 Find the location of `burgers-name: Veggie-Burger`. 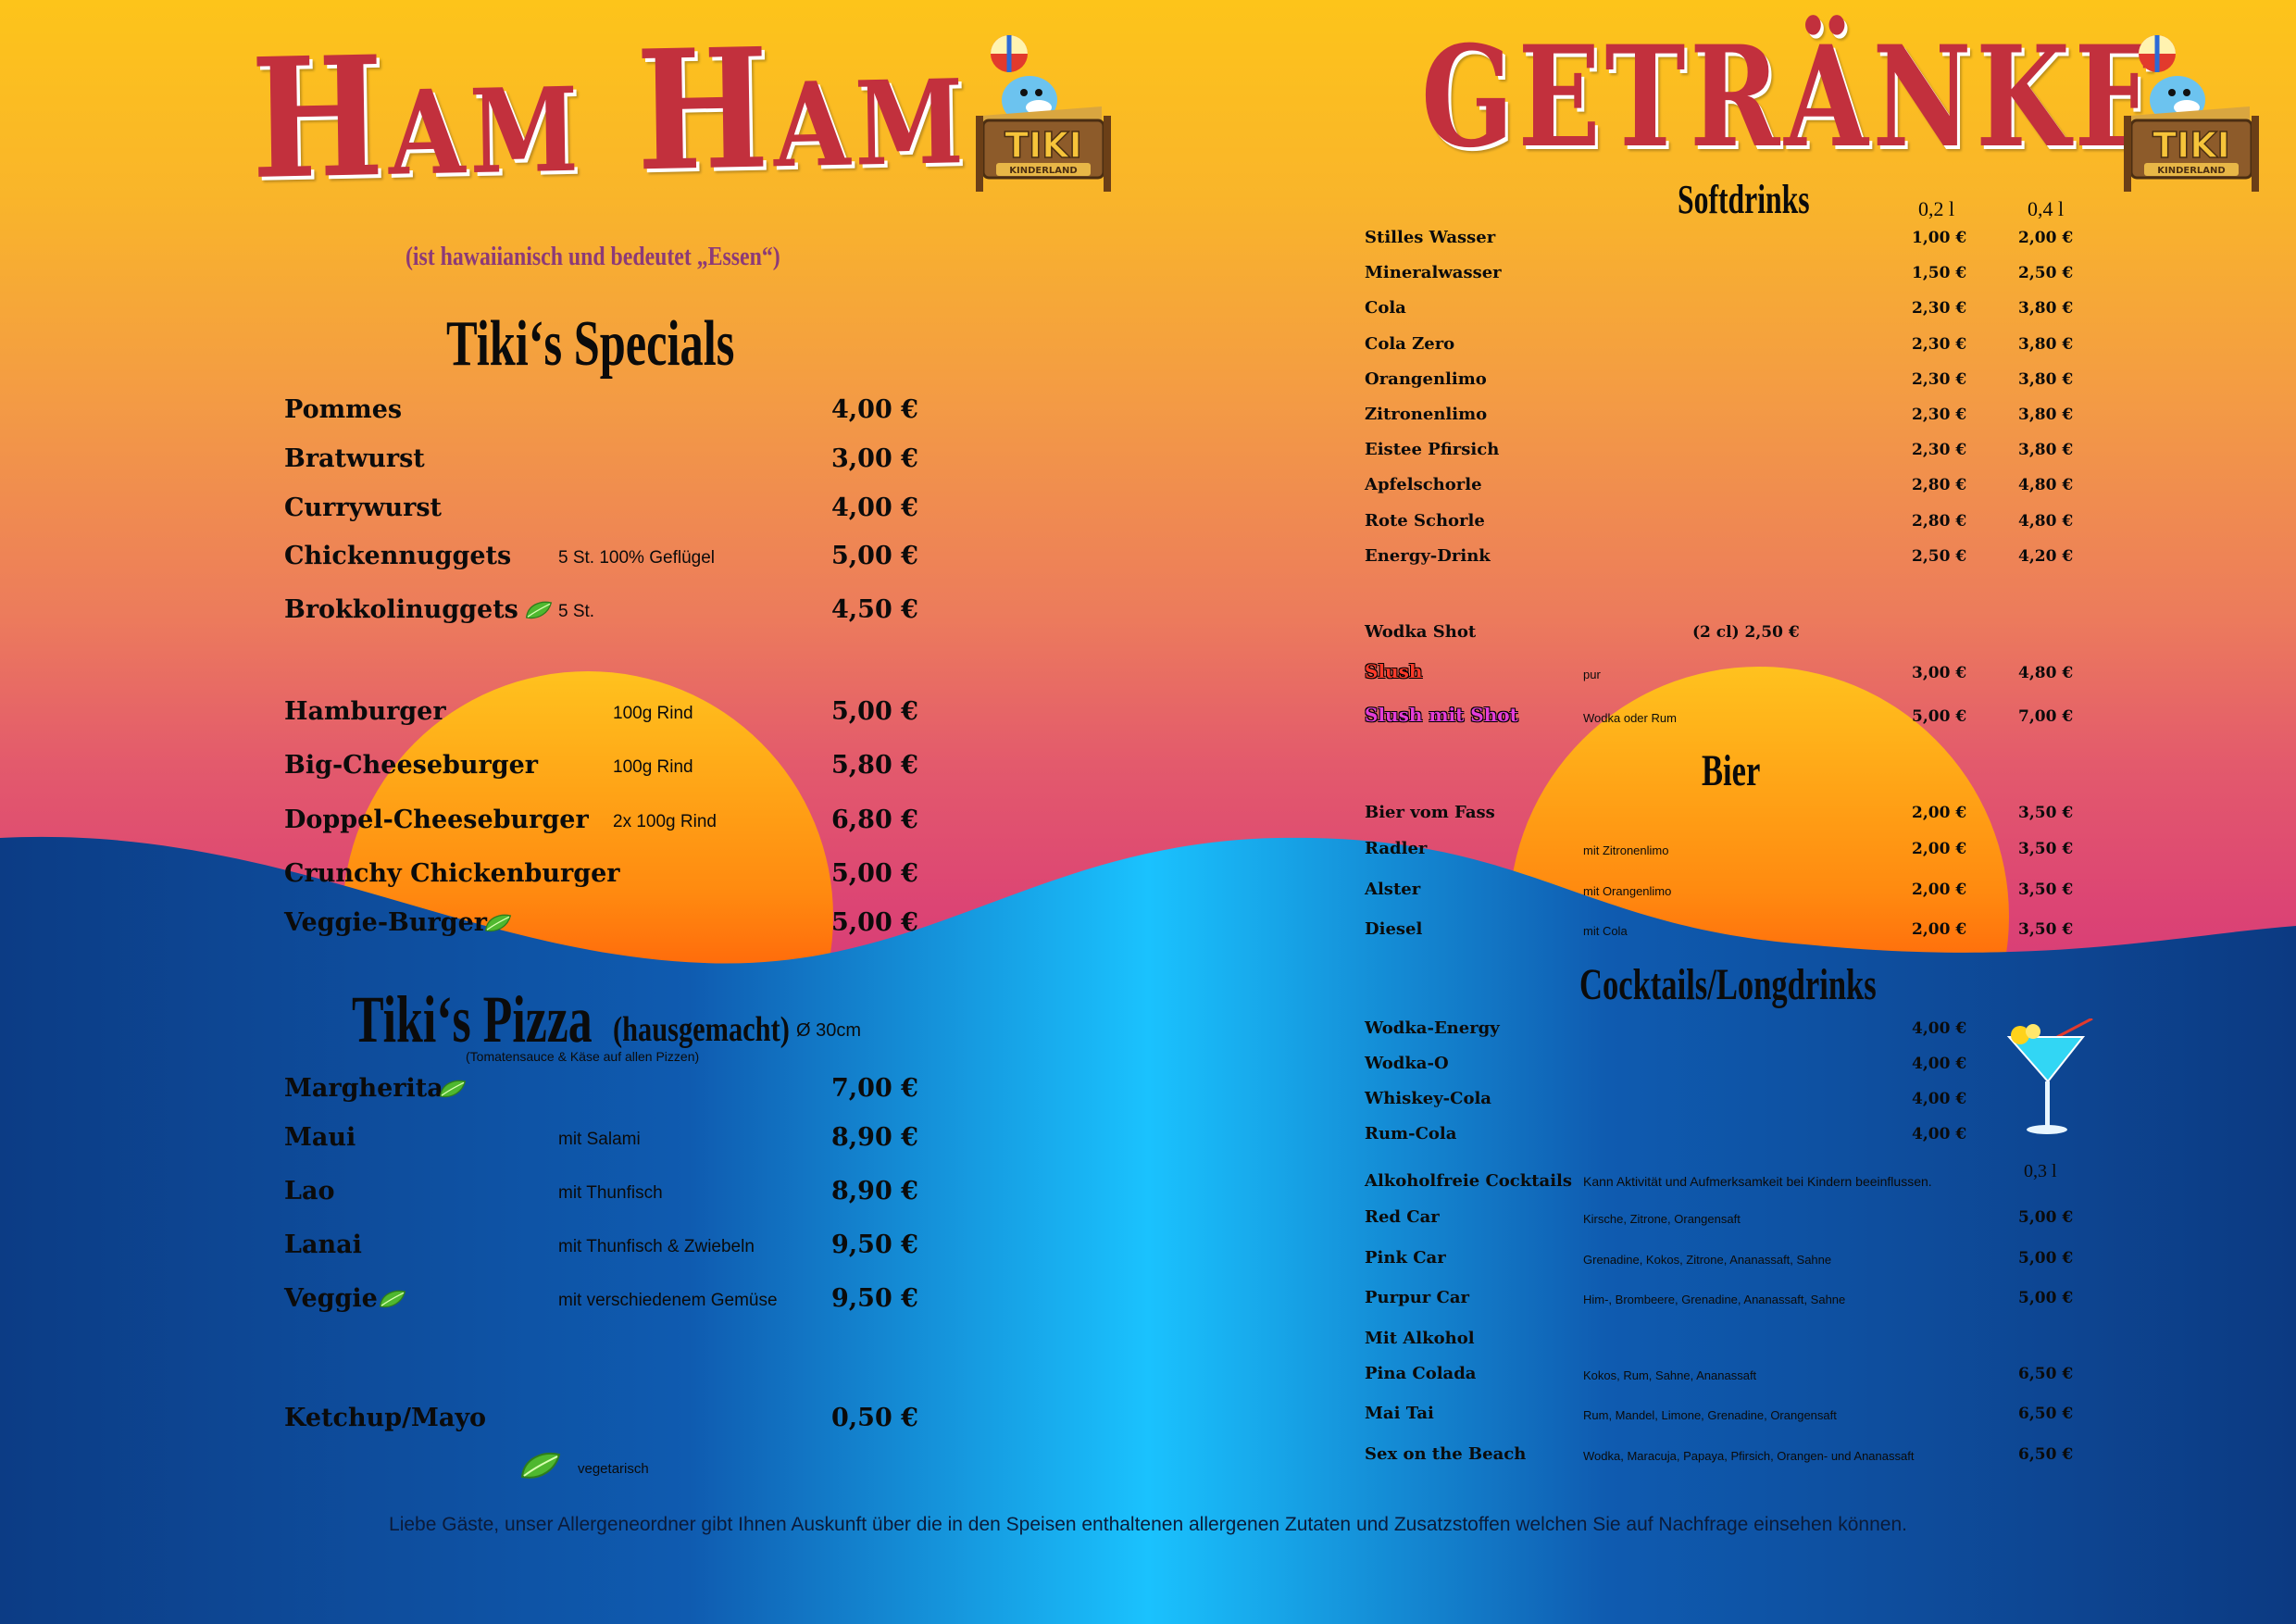

burgers-name: Veggie-Burger is located at coordinates (386, 922).